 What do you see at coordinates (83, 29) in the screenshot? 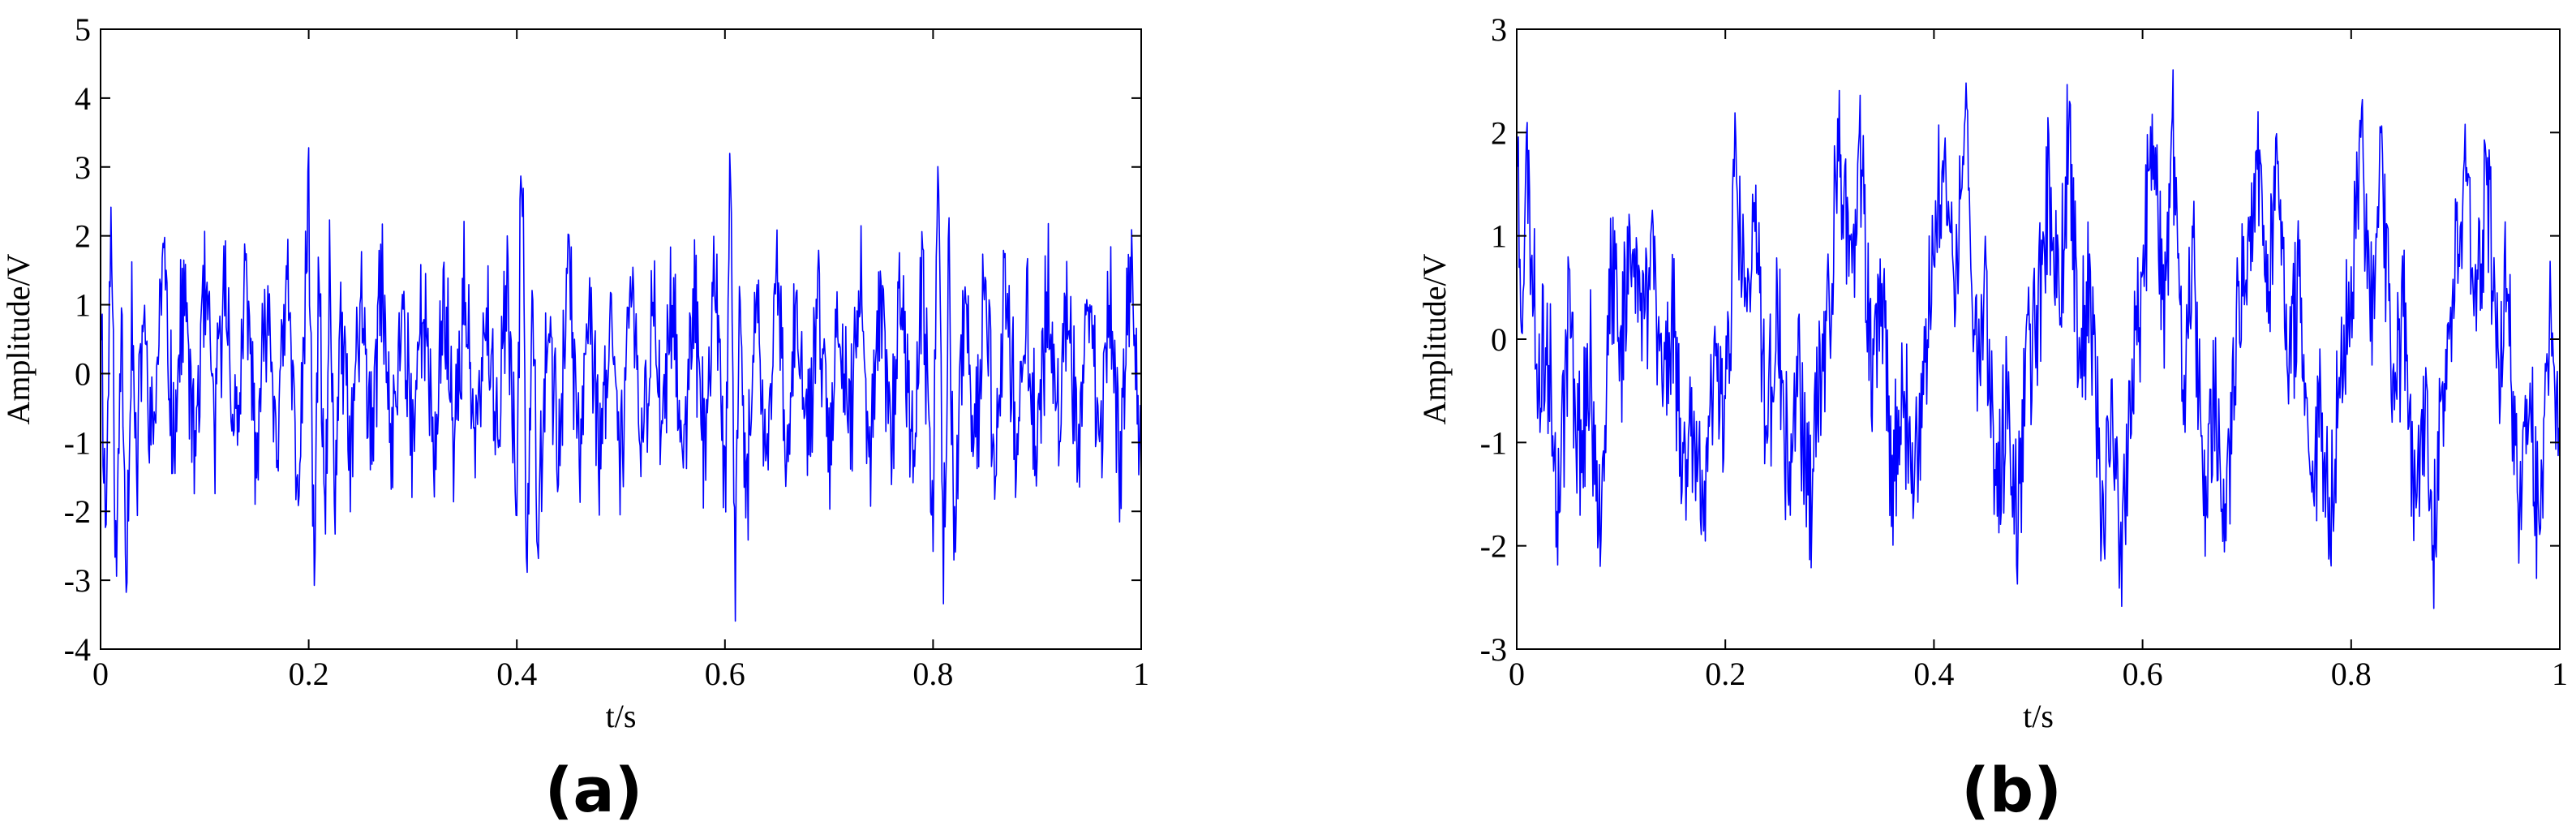
I see `y-tick-label: 5` at bounding box center [83, 29].